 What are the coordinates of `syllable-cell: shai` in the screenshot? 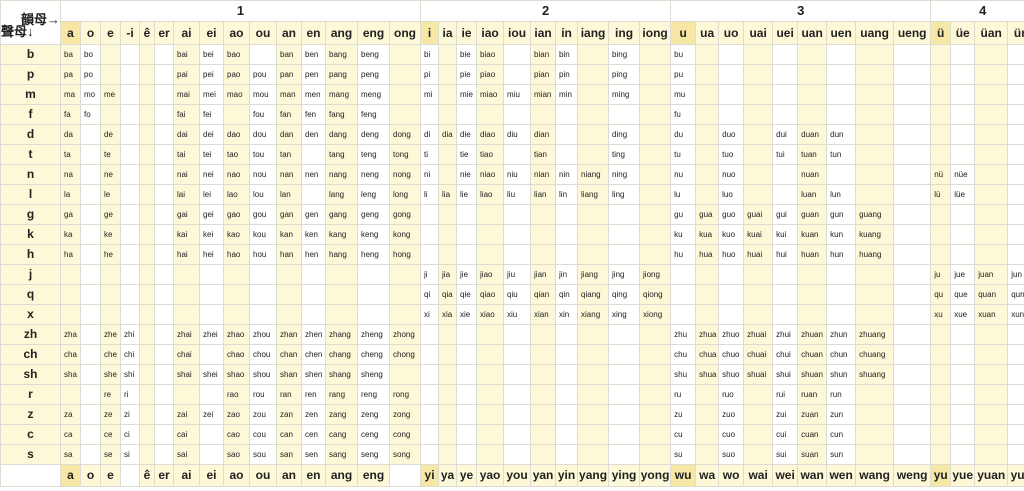 It's located at (186, 374).